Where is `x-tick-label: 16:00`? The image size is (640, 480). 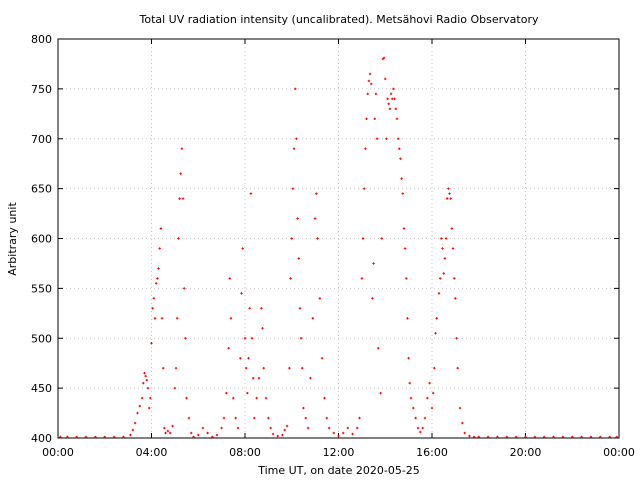
x-tick-label: 16:00 is located at coordinates (432, 452).